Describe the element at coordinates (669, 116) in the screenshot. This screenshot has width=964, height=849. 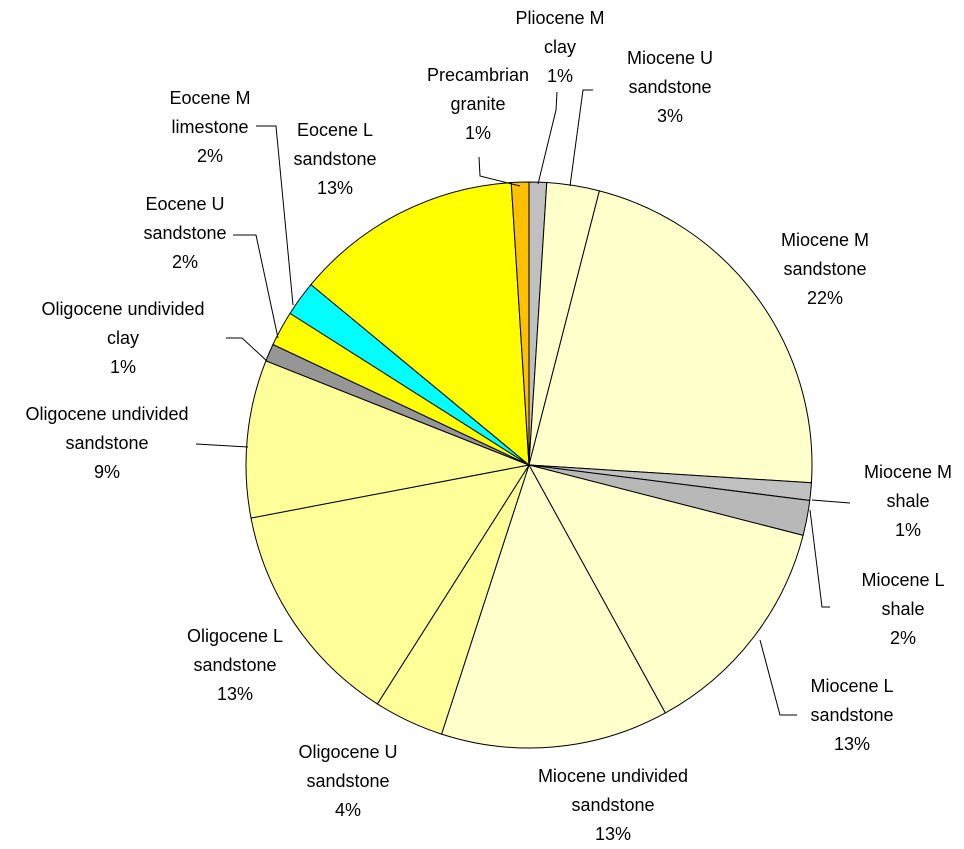
I see `value-label: 3%` at that location.